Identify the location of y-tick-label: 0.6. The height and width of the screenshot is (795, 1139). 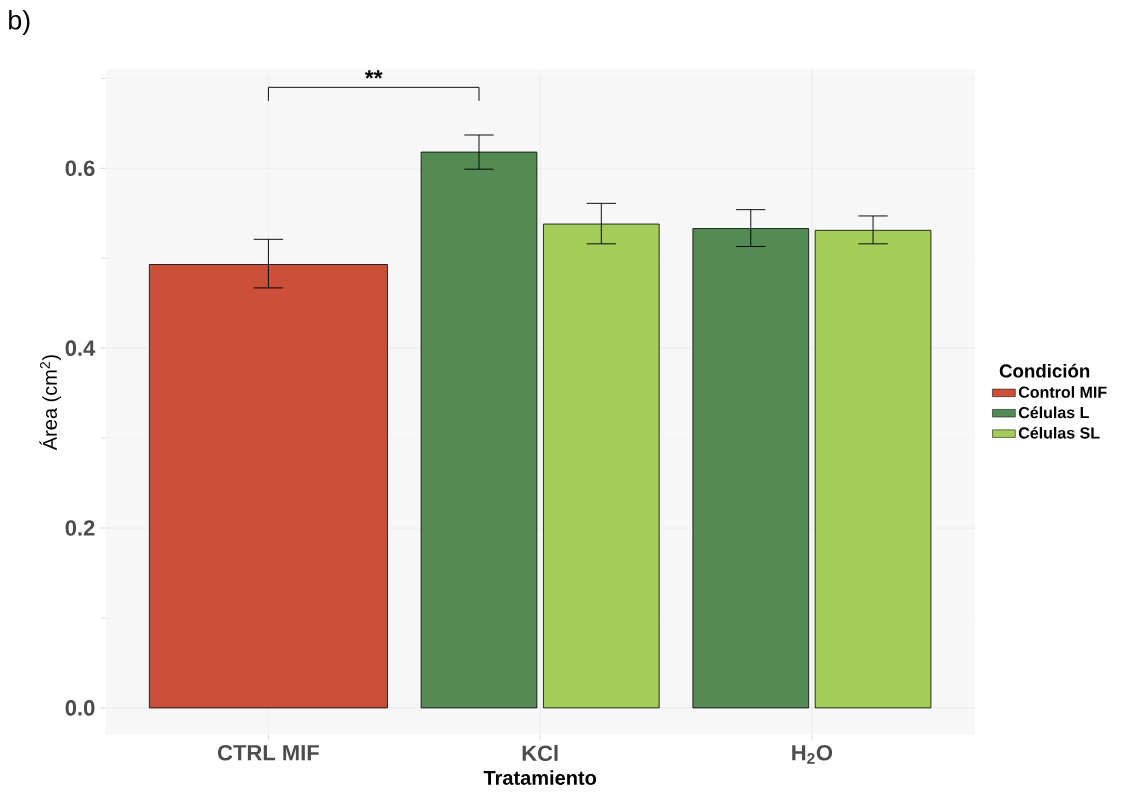
(80, 168).